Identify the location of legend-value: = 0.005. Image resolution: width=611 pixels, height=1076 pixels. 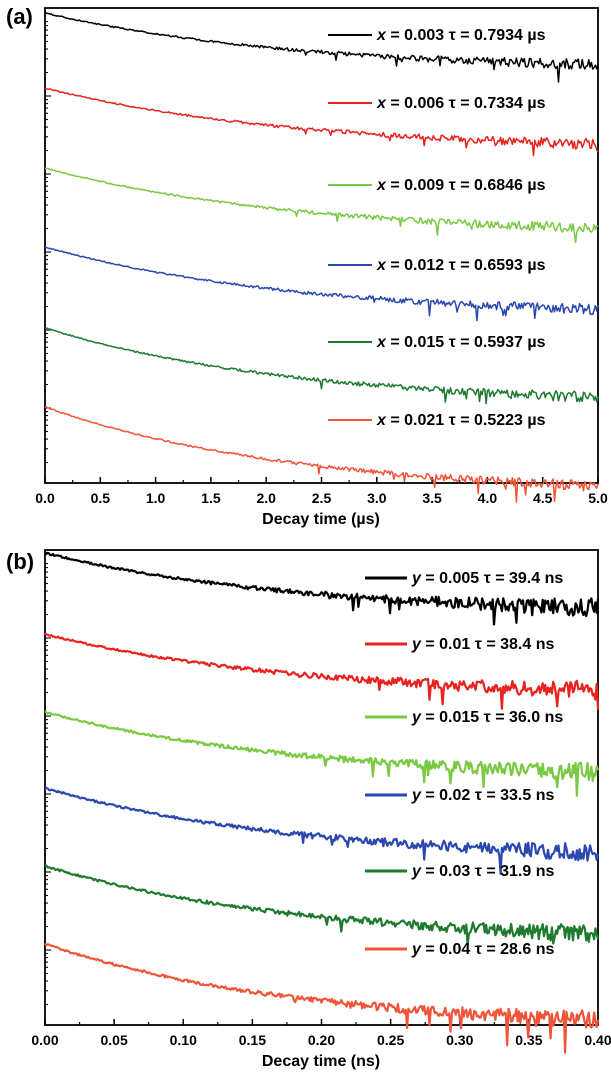
(452, 578).